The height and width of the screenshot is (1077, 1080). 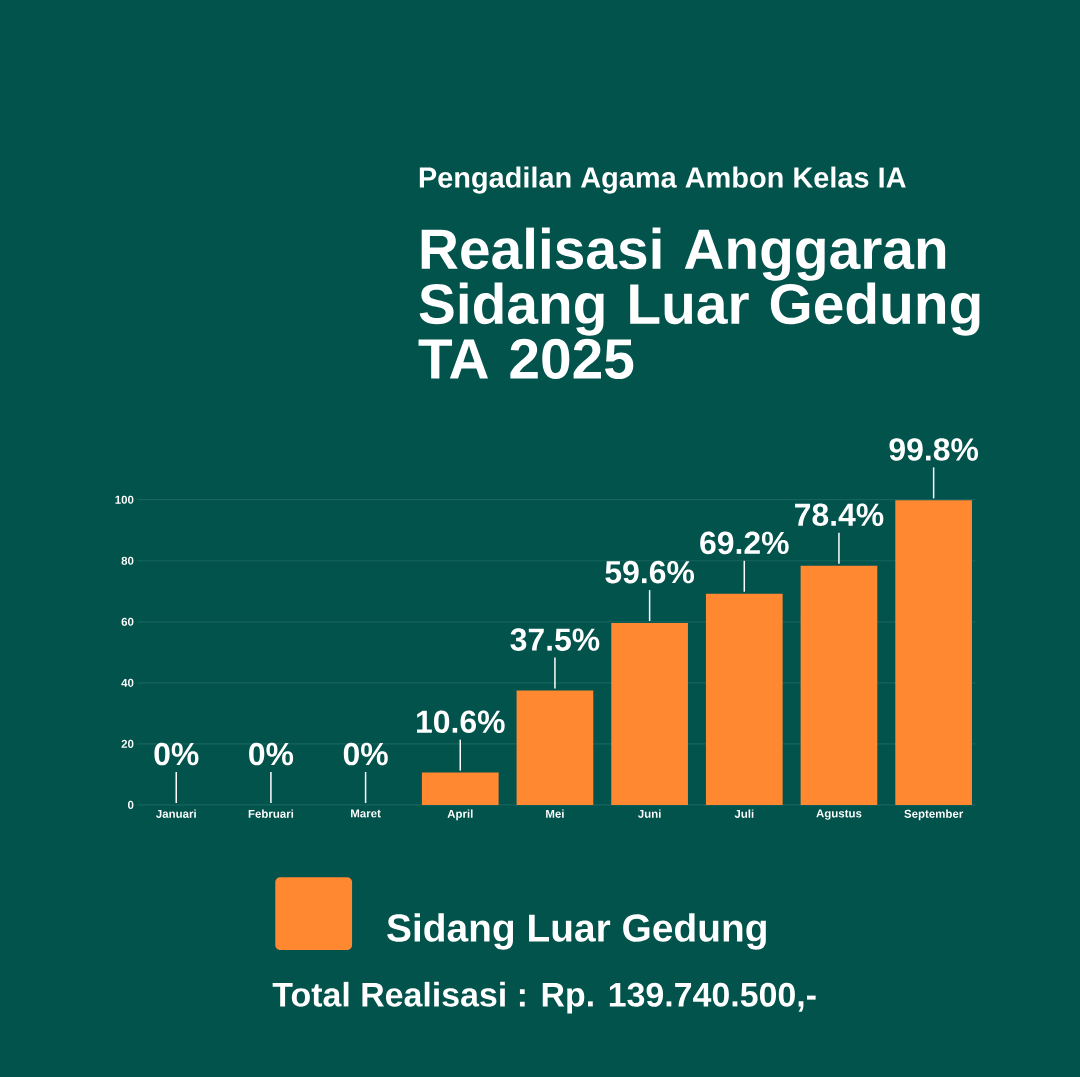 I want to click on data-label: 99.8%, so click(x=934, y=449).